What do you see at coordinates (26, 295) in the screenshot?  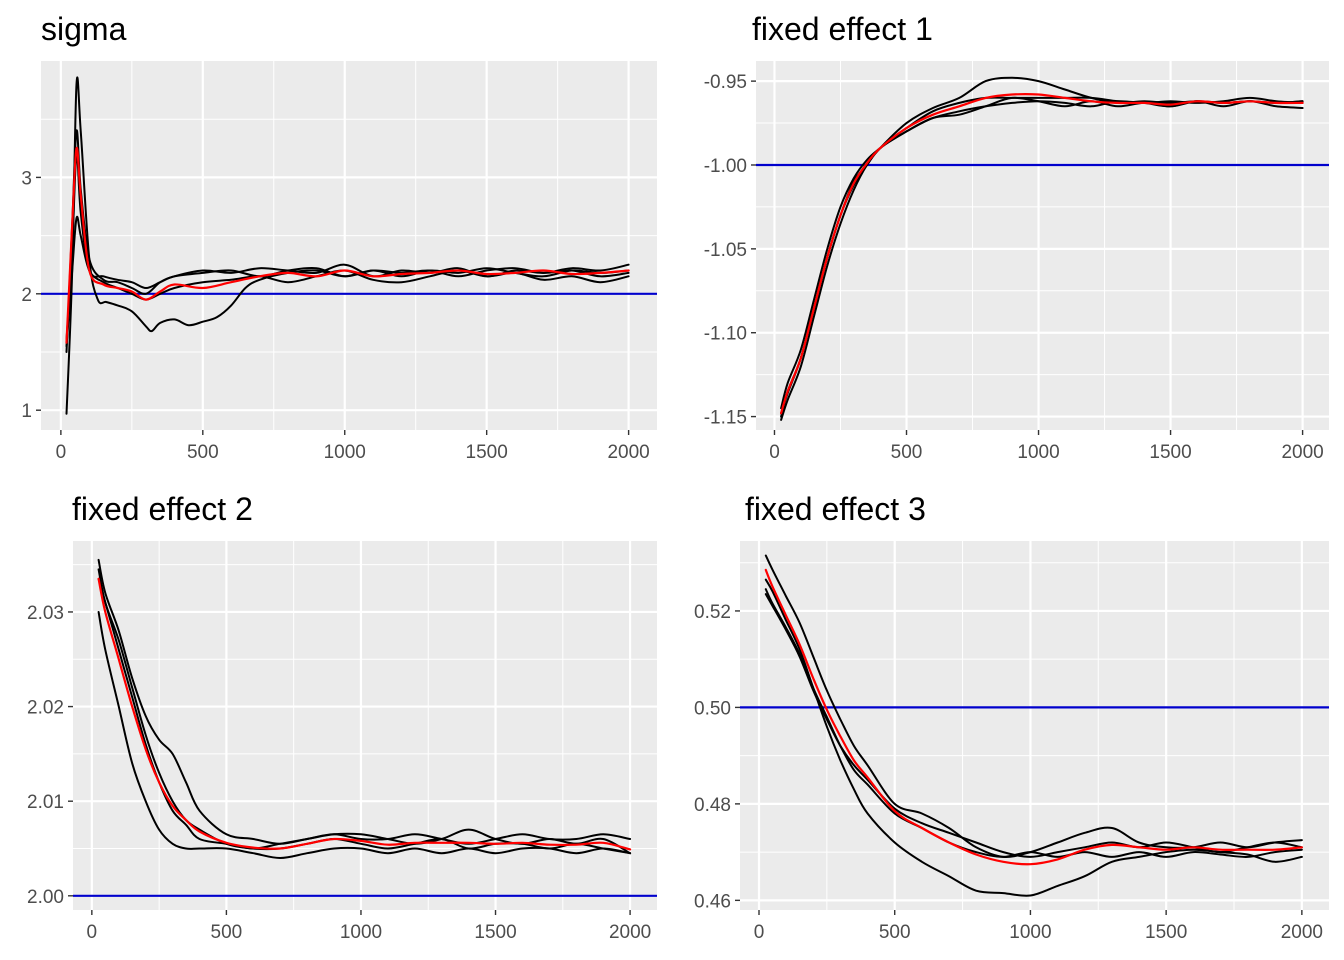 I see `y-tick-label: 2` at bounding box center [26, 295].